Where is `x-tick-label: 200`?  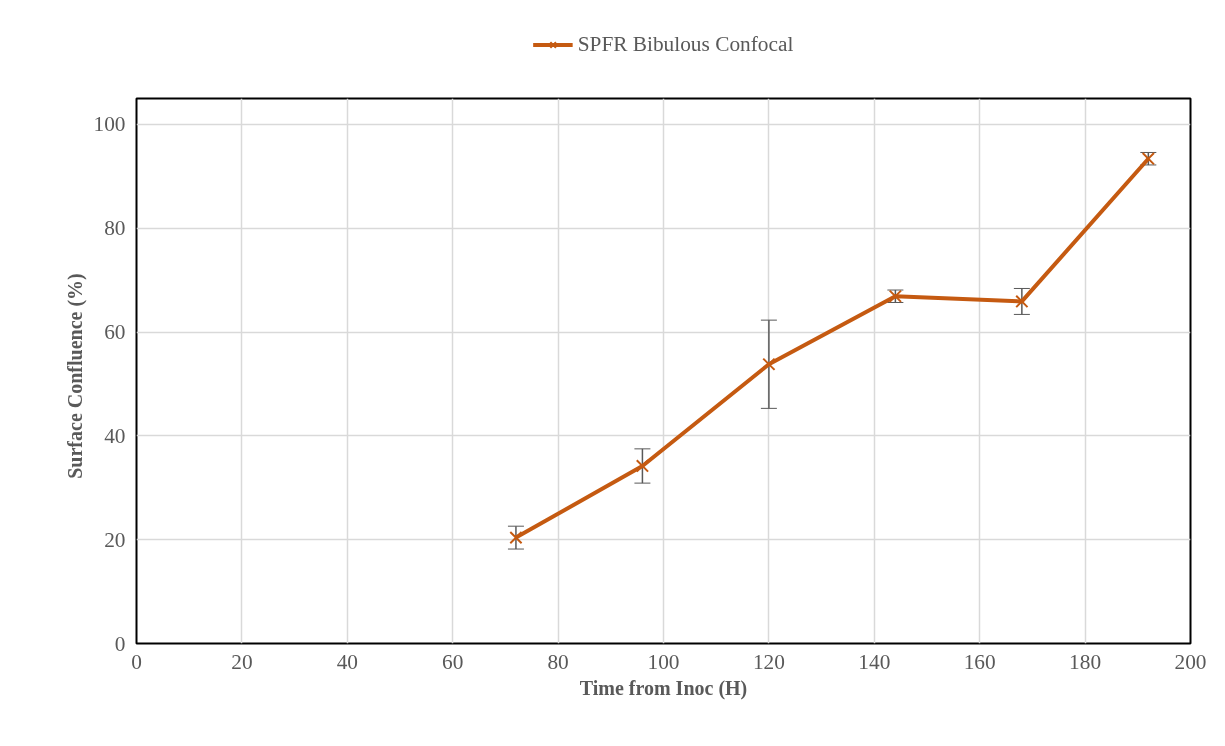
x-tick-label: 200 is located at coordinates (1190, 661).